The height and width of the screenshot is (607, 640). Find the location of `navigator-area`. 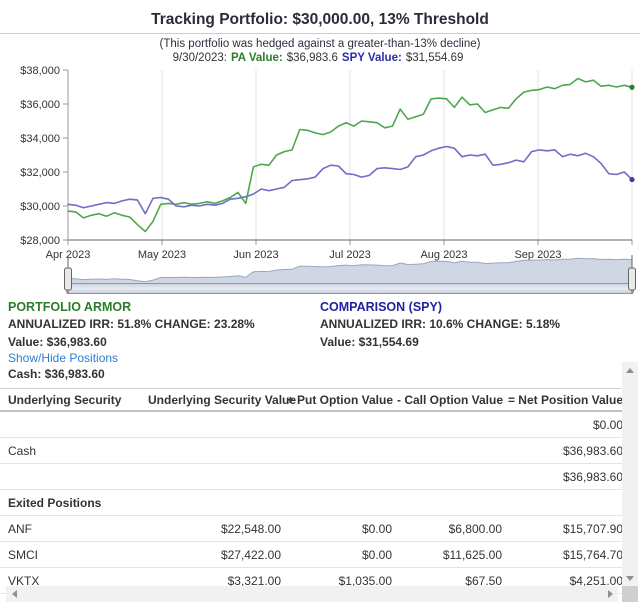

navigator-area is located at coordinates (350, 270).